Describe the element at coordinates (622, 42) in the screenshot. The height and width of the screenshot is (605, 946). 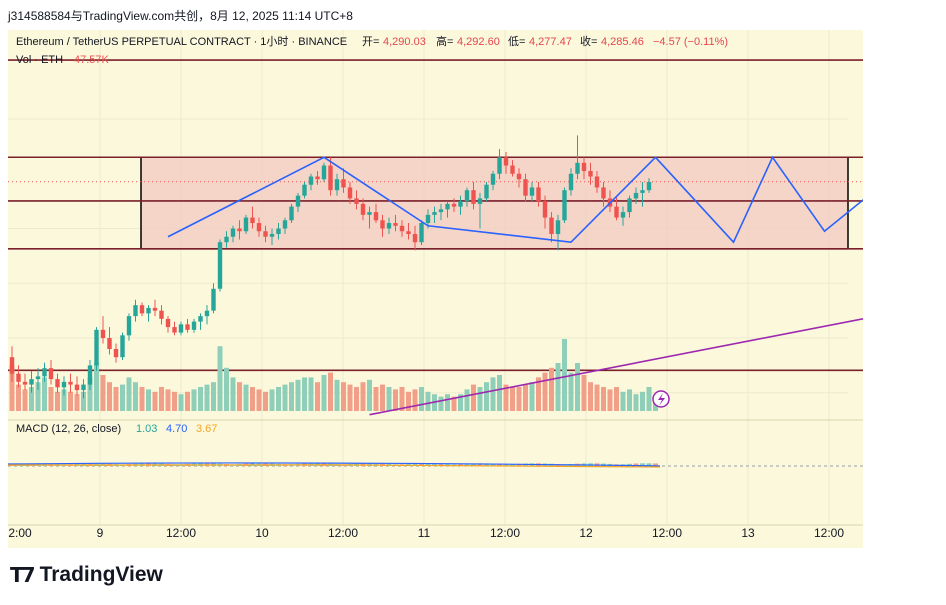
I see `close-value: 4,285.46` at that location.